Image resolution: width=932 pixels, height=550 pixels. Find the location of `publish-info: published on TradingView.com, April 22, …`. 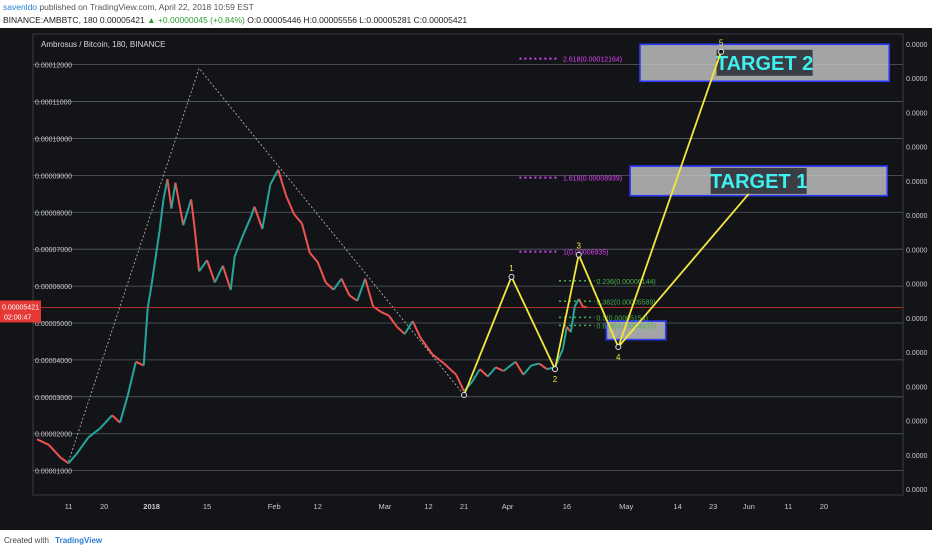

publish-info: published on TradingView.com, April 22, … is located at coordinates (146, 7).